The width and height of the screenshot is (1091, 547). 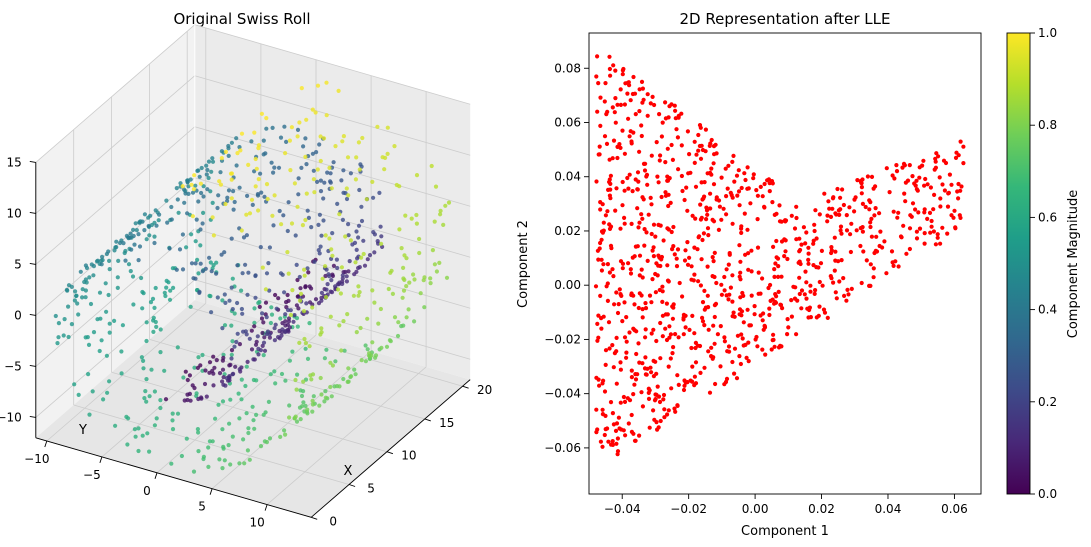 What do you see at coordinates (256, 523) in the screenshot?
I see `x-tick-label-3d: 10` at bounding box center [256, 523].